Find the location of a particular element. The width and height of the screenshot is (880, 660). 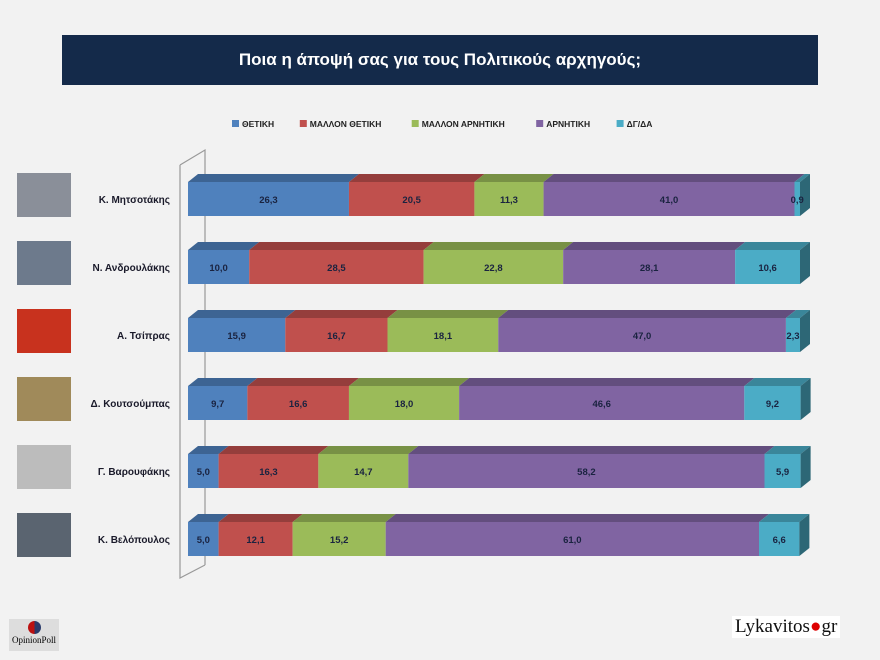

category-label: Κ. Μητσοτάκης is located at coordinates (134, 200).